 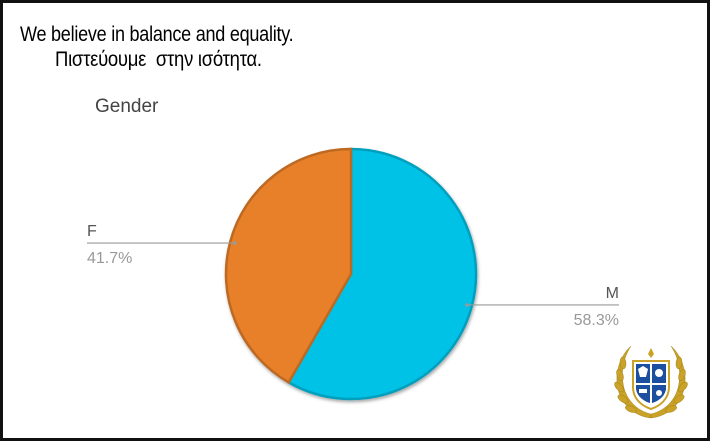 What do you see at coordinates (109, 258) in the screenshot?
I see `slice-value-f: 41.7%` at bounding box center [109, 258].